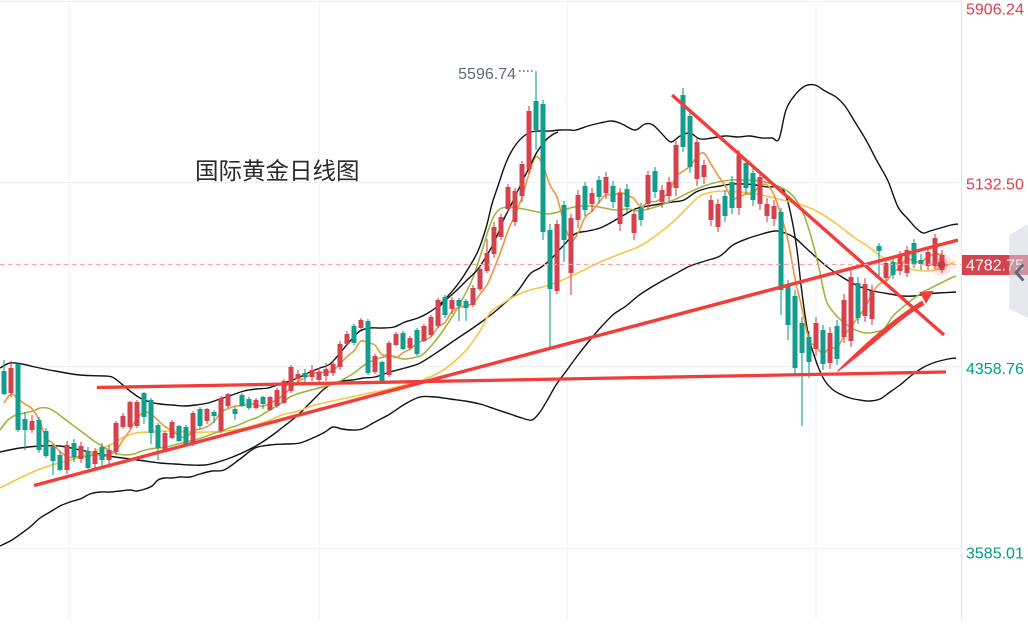 This screenshot has height=625, width=1028. Describe the element at coordinates (487, 74) in the screenshot. I see `svg-text: 5596.74` at that location.